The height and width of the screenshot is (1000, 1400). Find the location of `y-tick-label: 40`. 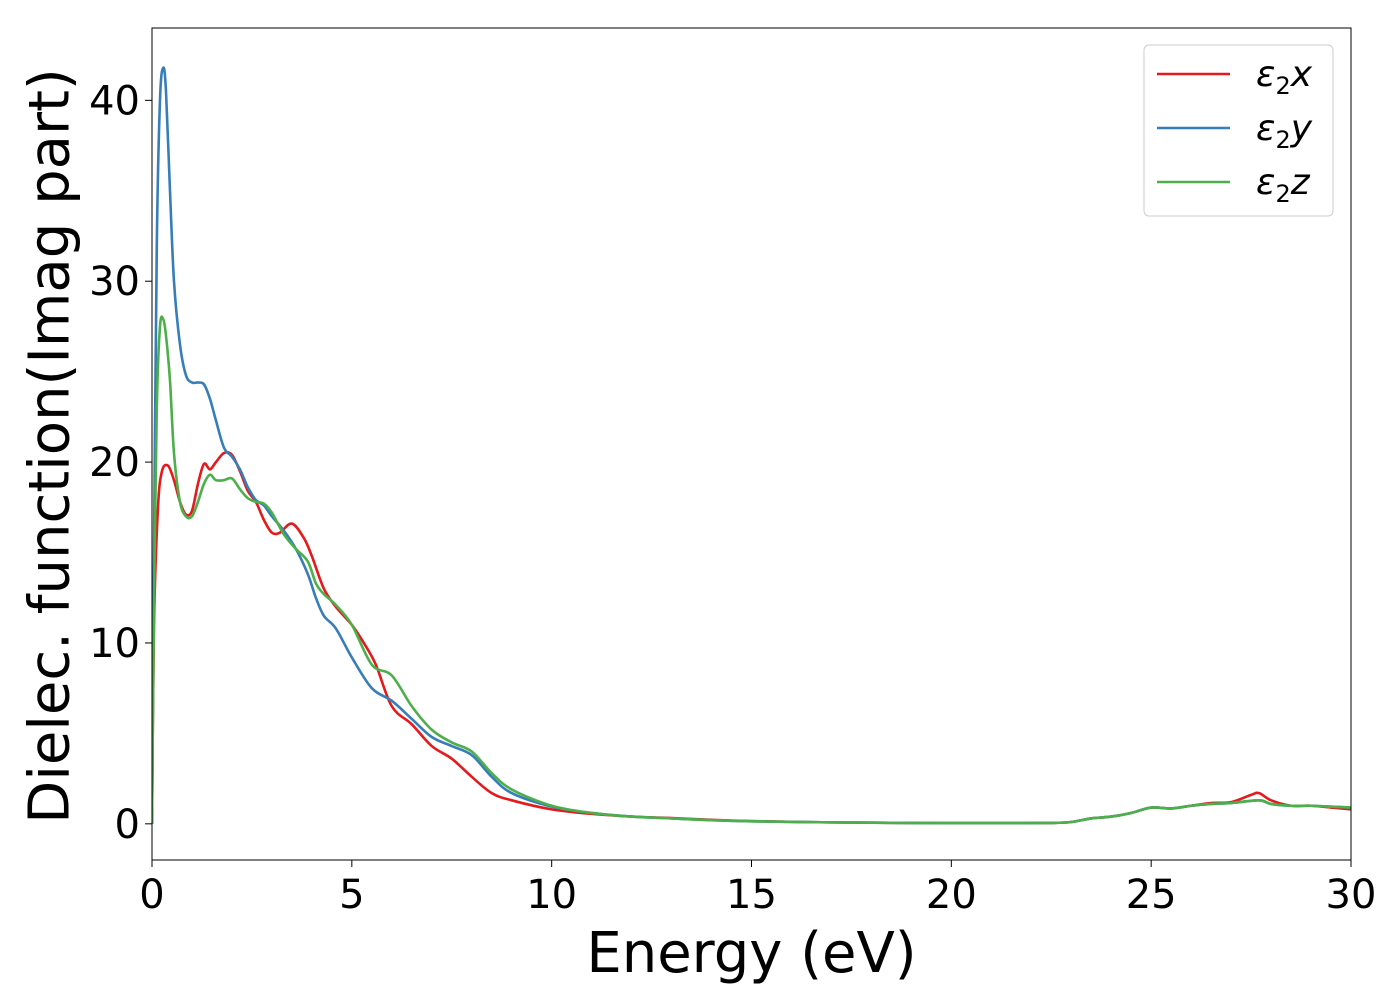

y-tick-label: 40 is located at coordinates (114, 101).